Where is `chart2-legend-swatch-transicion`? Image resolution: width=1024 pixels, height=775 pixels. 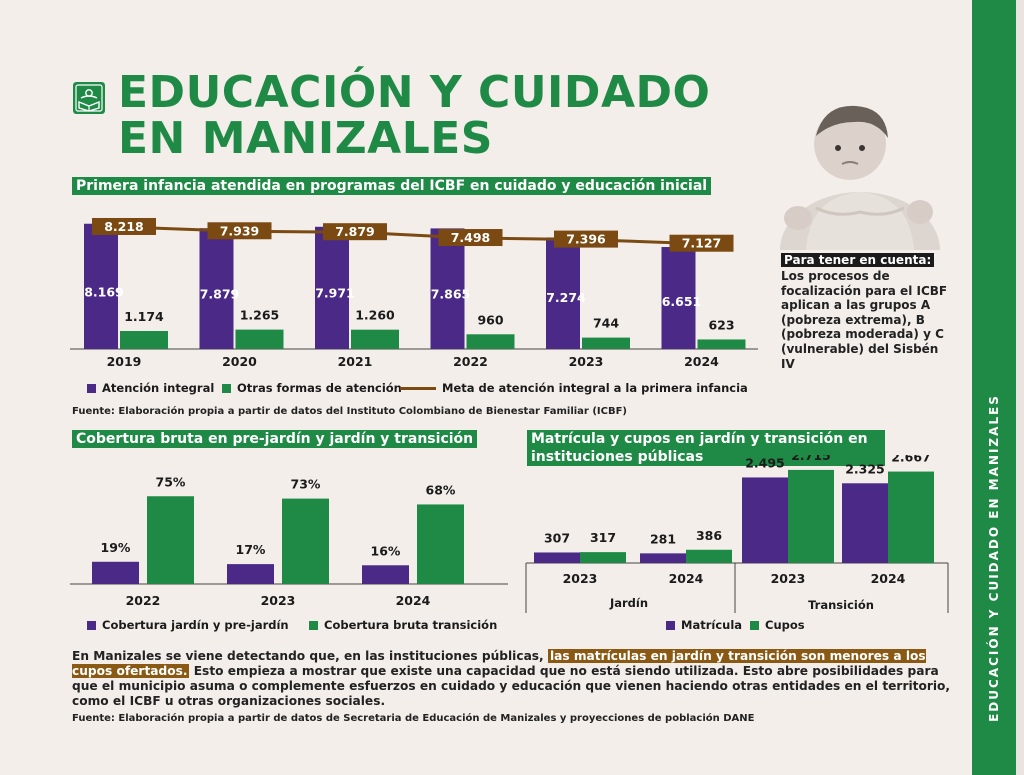
chart2-legend-swatch-transicion is located at coordinates (313, 625).